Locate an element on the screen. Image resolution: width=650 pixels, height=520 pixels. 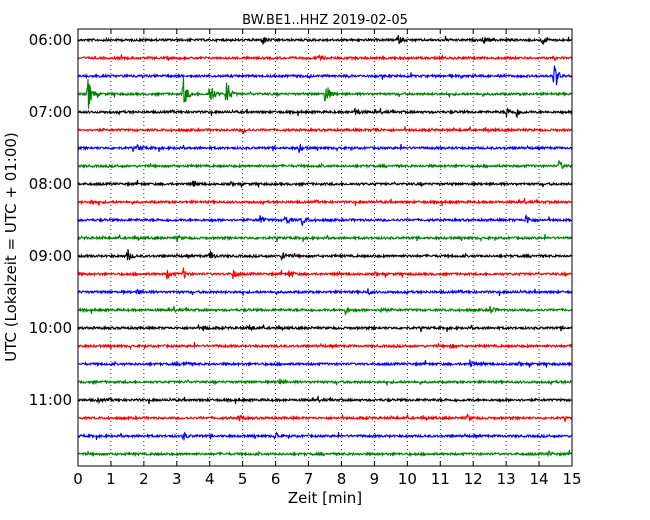
x-tick-label-0: 0 is located at coordinates (78, 479).